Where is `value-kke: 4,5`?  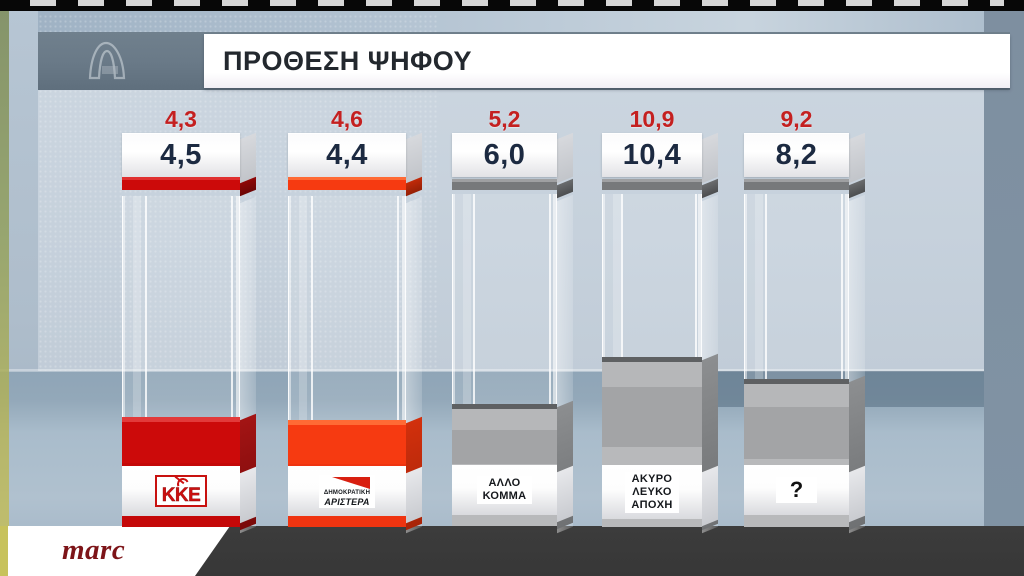 value-kke: 4,5 is located at coordinates (181, 155).